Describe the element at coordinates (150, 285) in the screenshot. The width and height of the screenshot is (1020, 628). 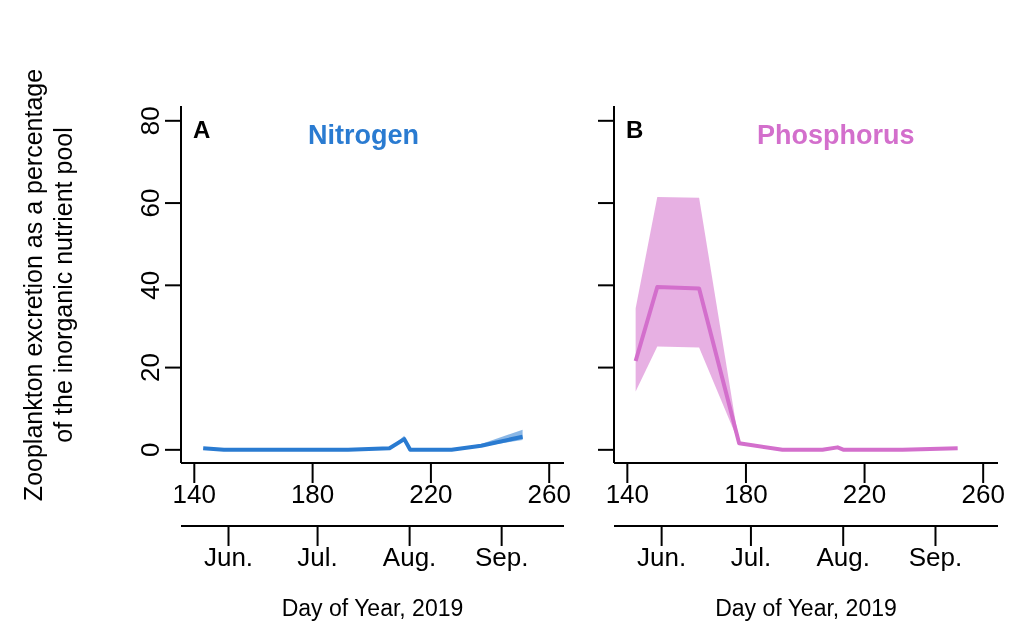
I see `y-tick-label: 40` at that location.